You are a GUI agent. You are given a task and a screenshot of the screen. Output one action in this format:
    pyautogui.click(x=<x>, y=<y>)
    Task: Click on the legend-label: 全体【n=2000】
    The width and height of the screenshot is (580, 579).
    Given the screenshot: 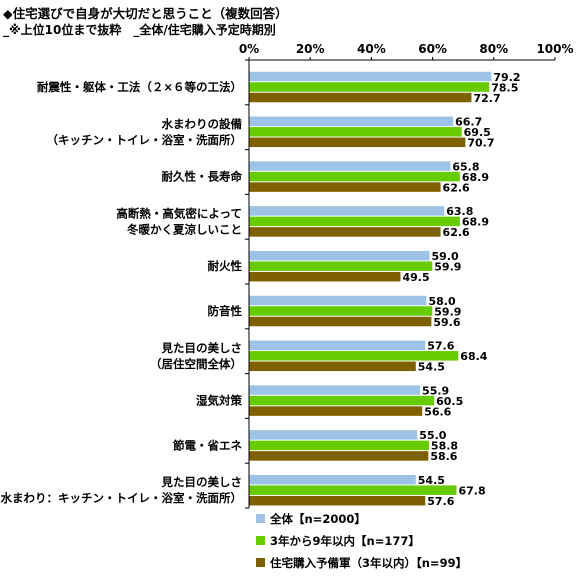 What is the action you would take?
    pyautogui.click(x=317, y=519)
    